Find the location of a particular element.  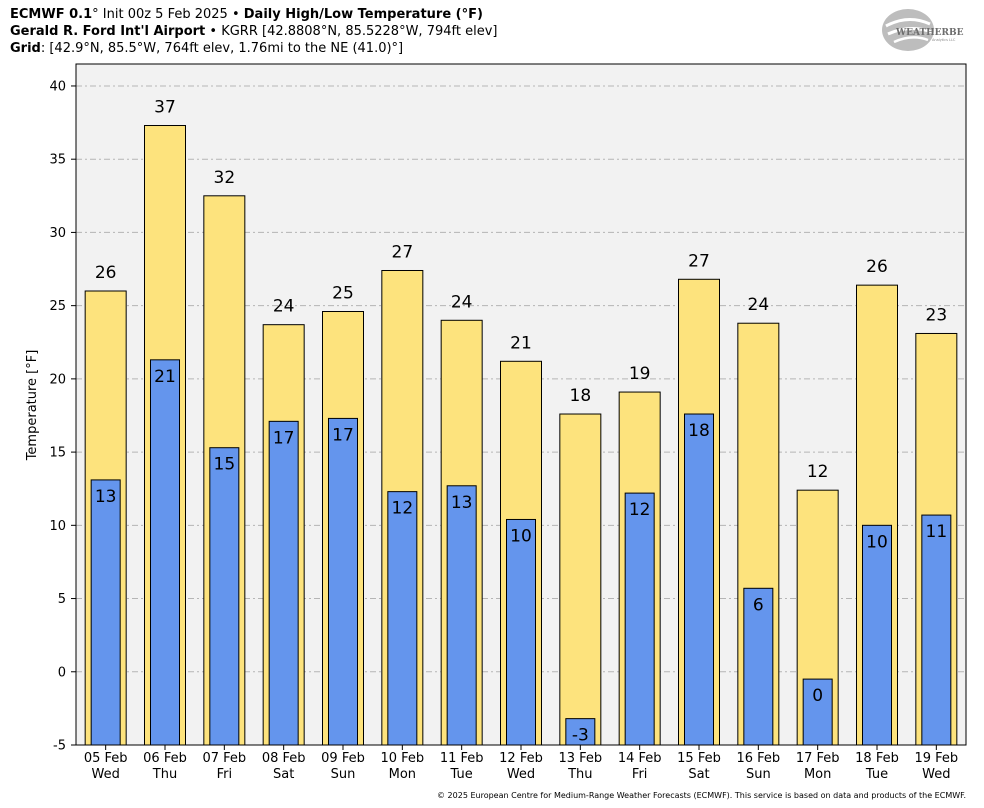

high-temp-label: 32 is located at coordinates (225, 178).